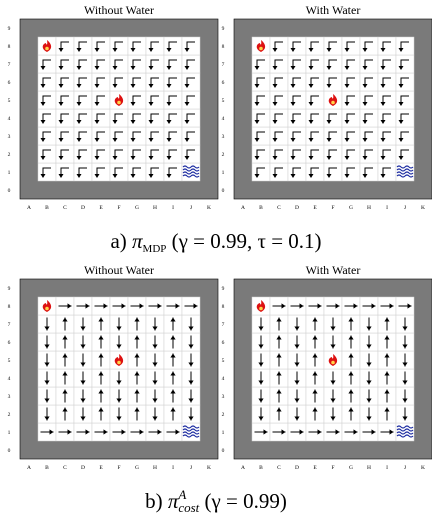 This screenshot has width=432, height=520. I want to click on row-label: 0, so click(9, 191).